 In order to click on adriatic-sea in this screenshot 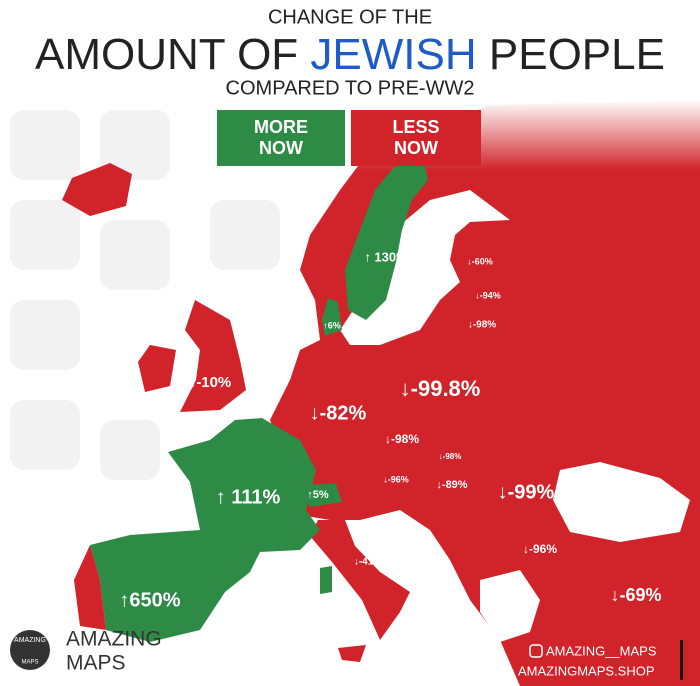, I will do `click(383, 556)`.